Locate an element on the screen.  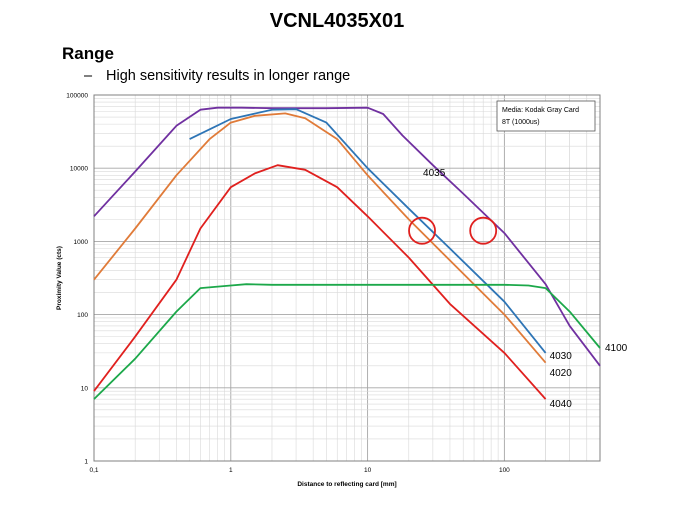
legend-box-frame is located at coordinates (546, 116).